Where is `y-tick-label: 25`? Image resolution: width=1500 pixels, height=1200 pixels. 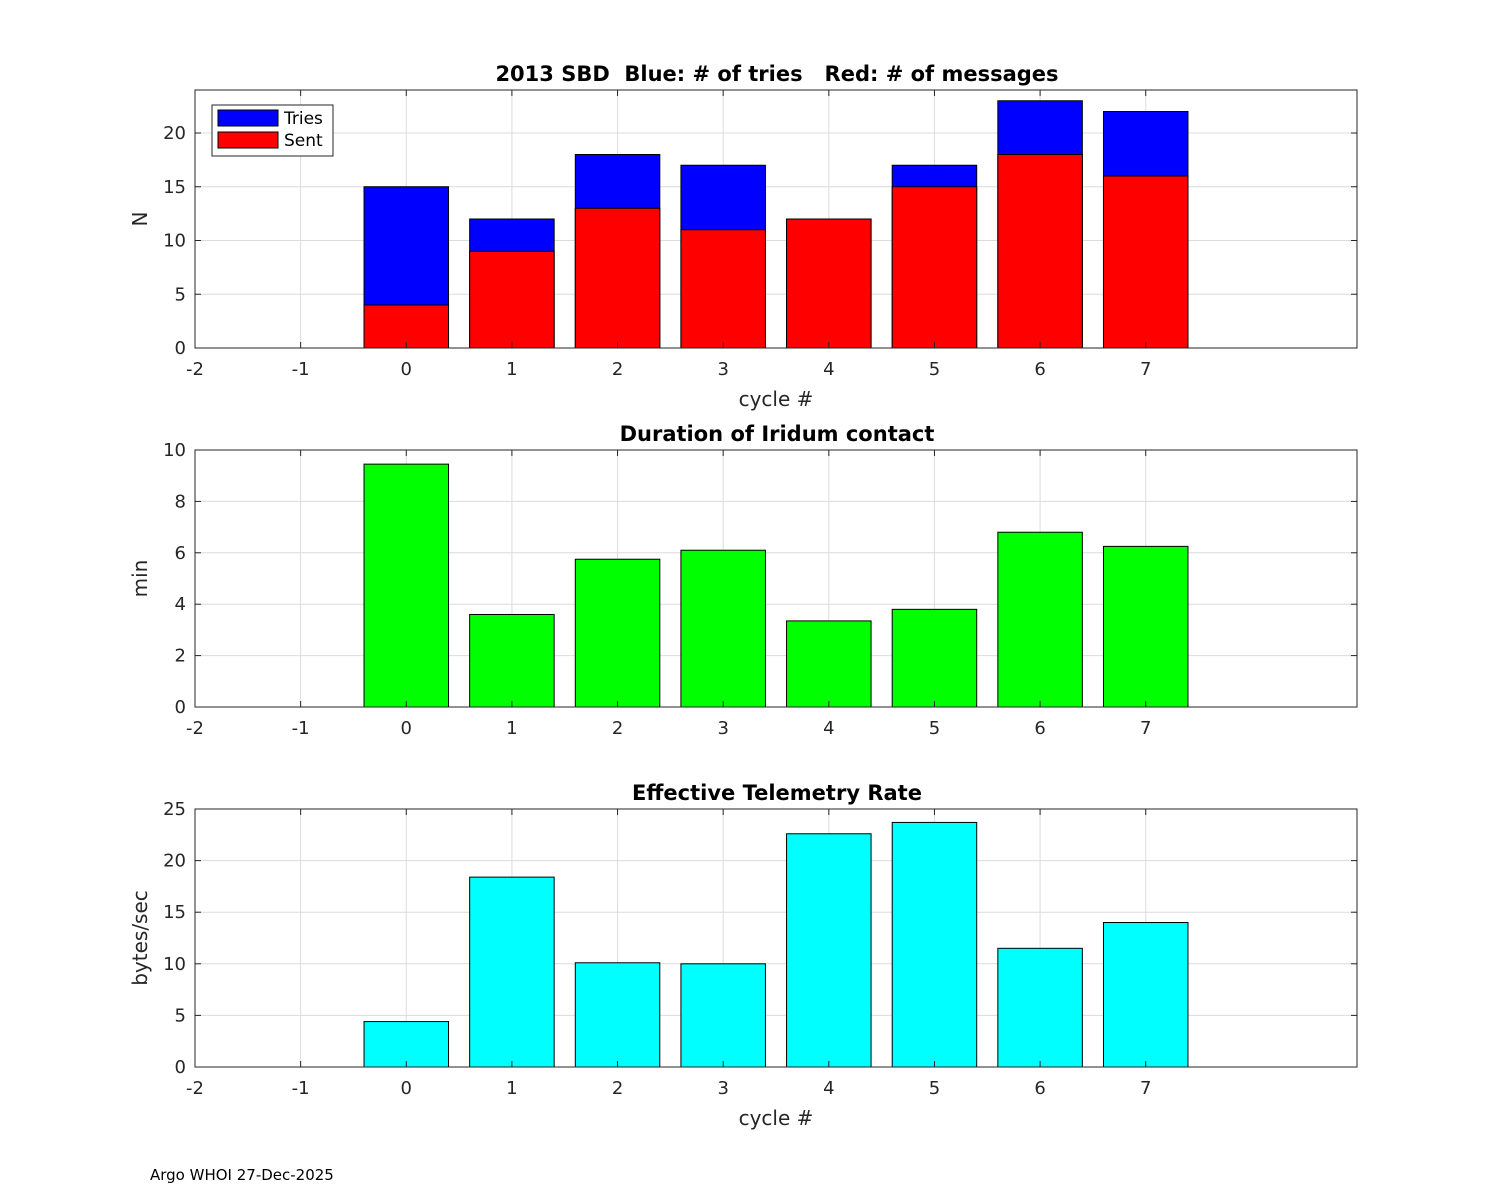 y-tick-label: 25 is located at coordinates (174, 809).